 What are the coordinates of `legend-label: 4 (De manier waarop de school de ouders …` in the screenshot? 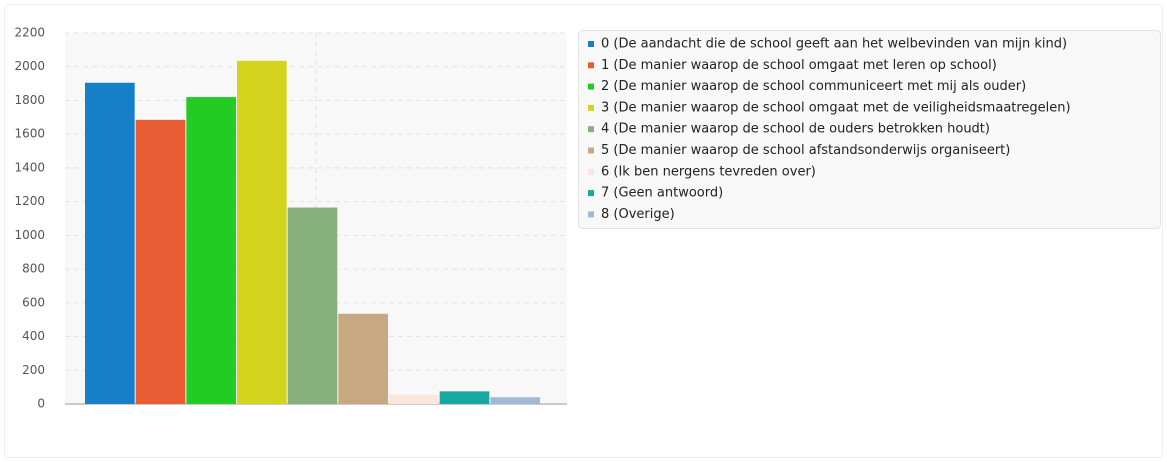 It's located at (795, 129).